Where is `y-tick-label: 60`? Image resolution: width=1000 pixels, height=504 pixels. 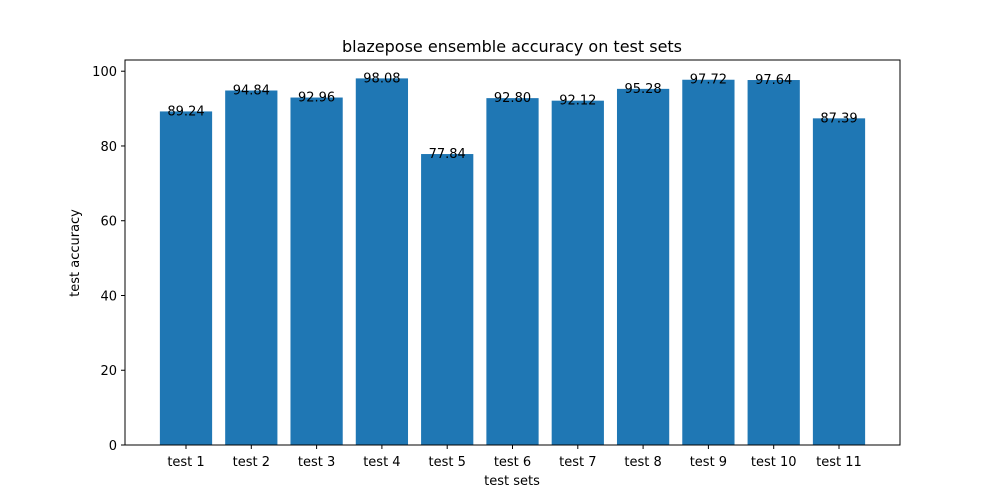
y-tick-label: 60 is located at coordinates (108, 222).